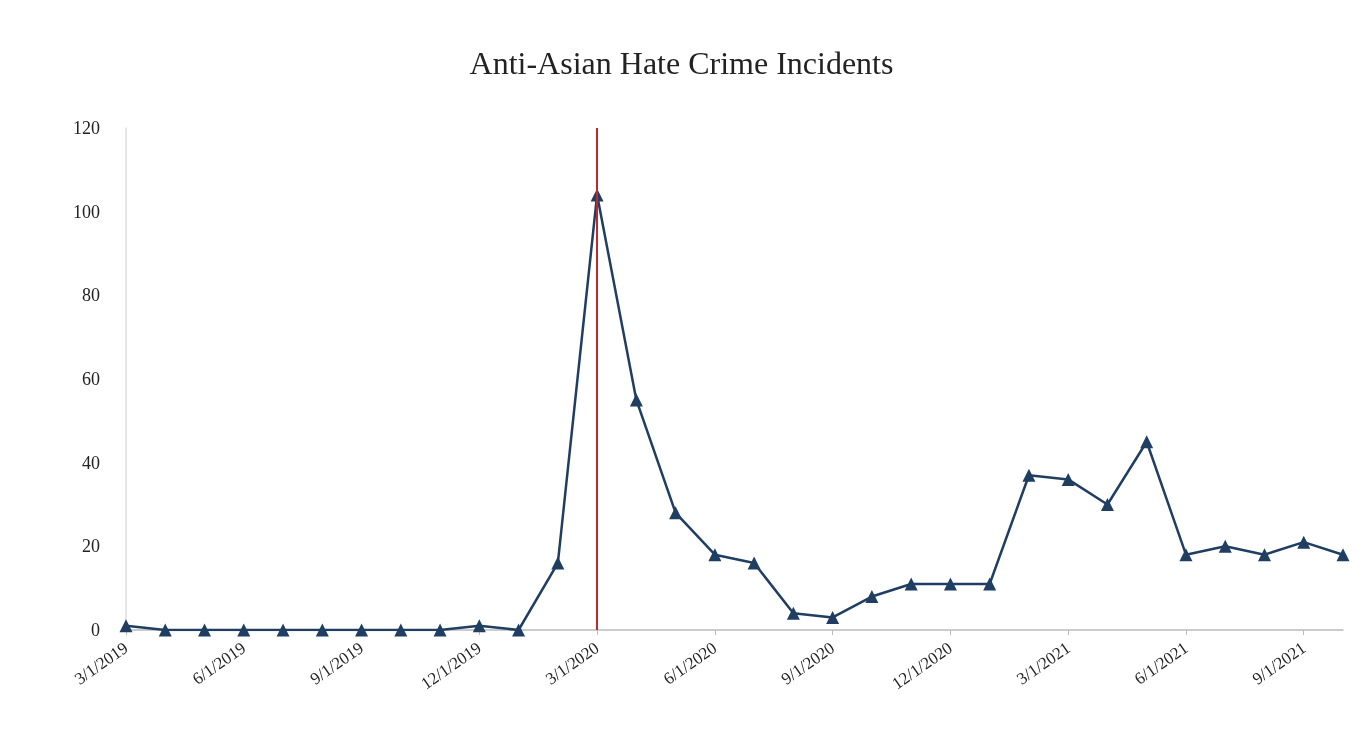 This screenshot has width=1363, height=743. I want to click on y-tick-label: 0, so click(95, 630).